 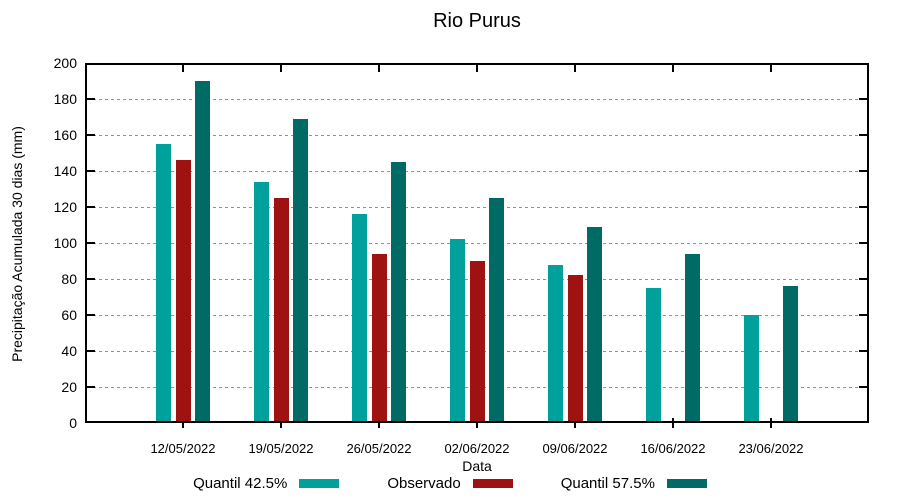 What do you see at coordinates (496, 309) in the screenshot?
I see `bar-series2-cat3` at bounding box center [496, 309].